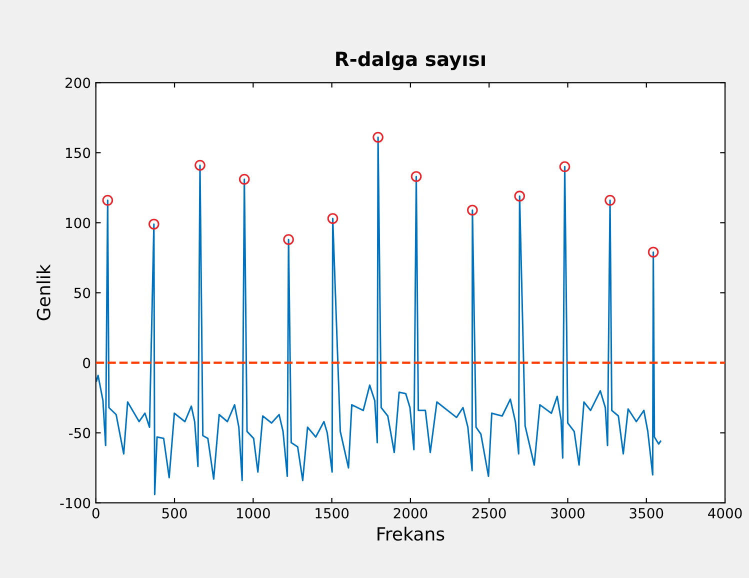  I want to click on x-tick-label: 1000, so click(253, 513).